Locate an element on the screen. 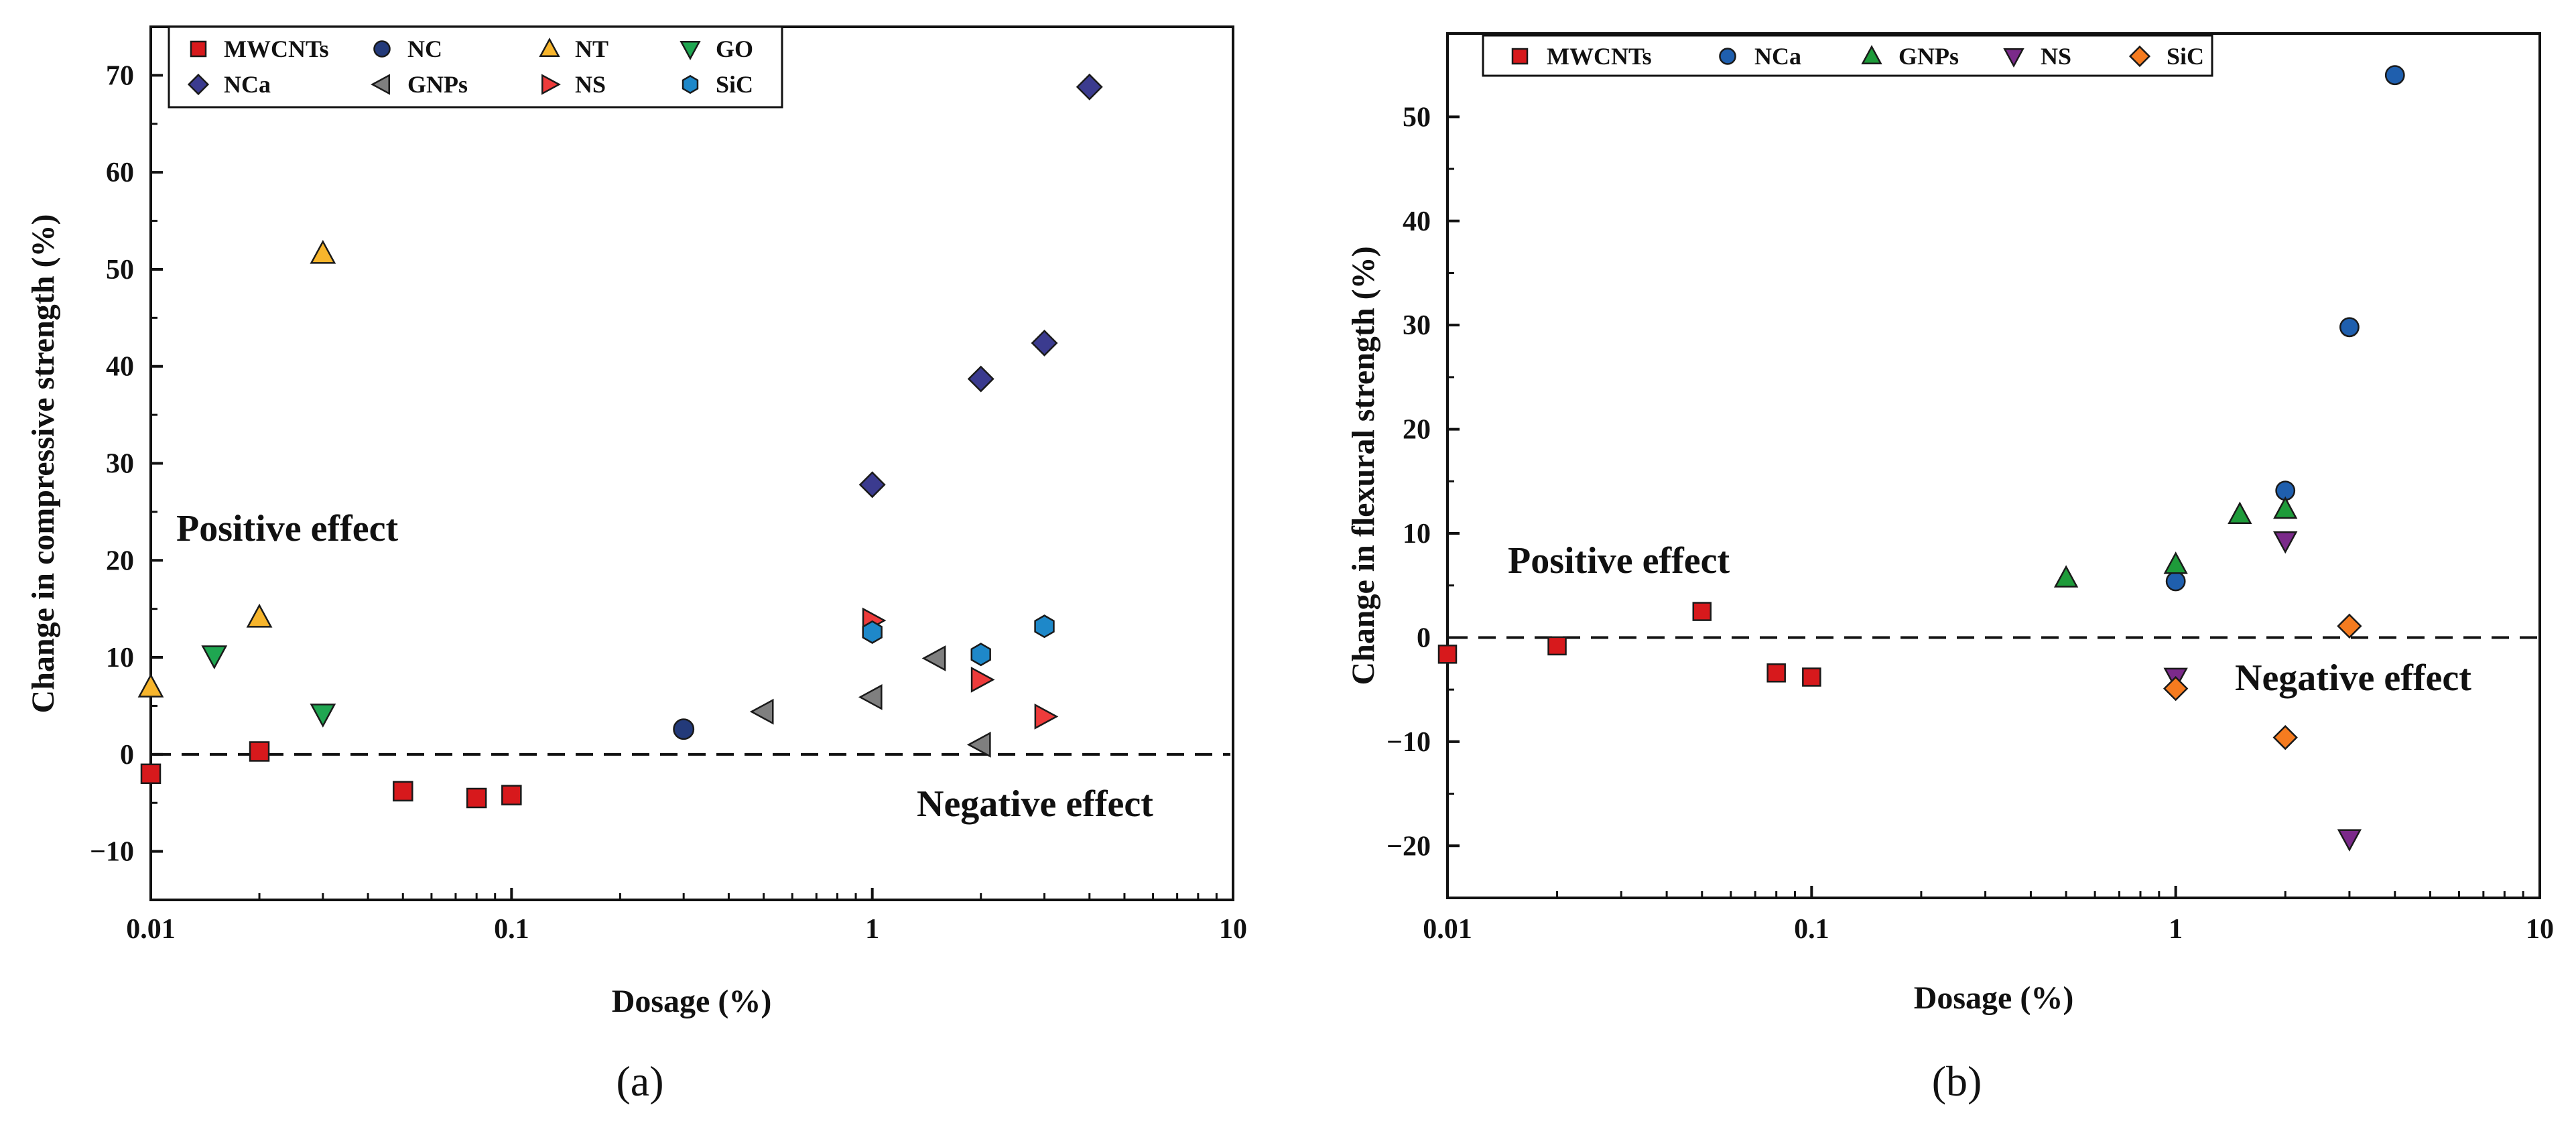 The width and height of the screenshot is (2576, 1121). legend-marker-nc is located at coordinates (382, 49).